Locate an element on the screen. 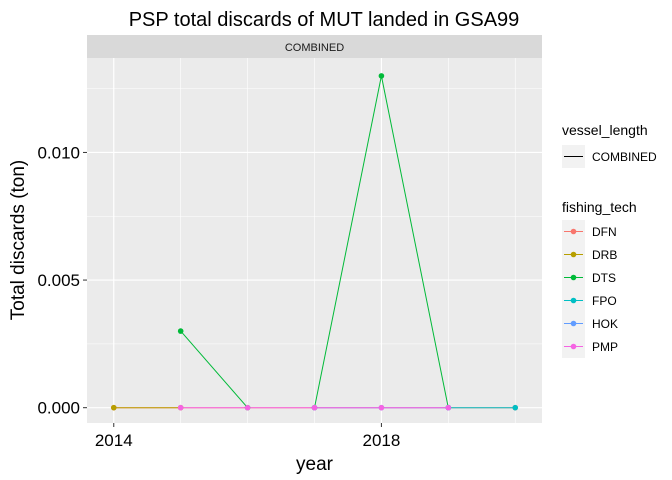 This screenshot has width=672, height=480. x-tick-label: 2014 is located at coordinates (114, 440).